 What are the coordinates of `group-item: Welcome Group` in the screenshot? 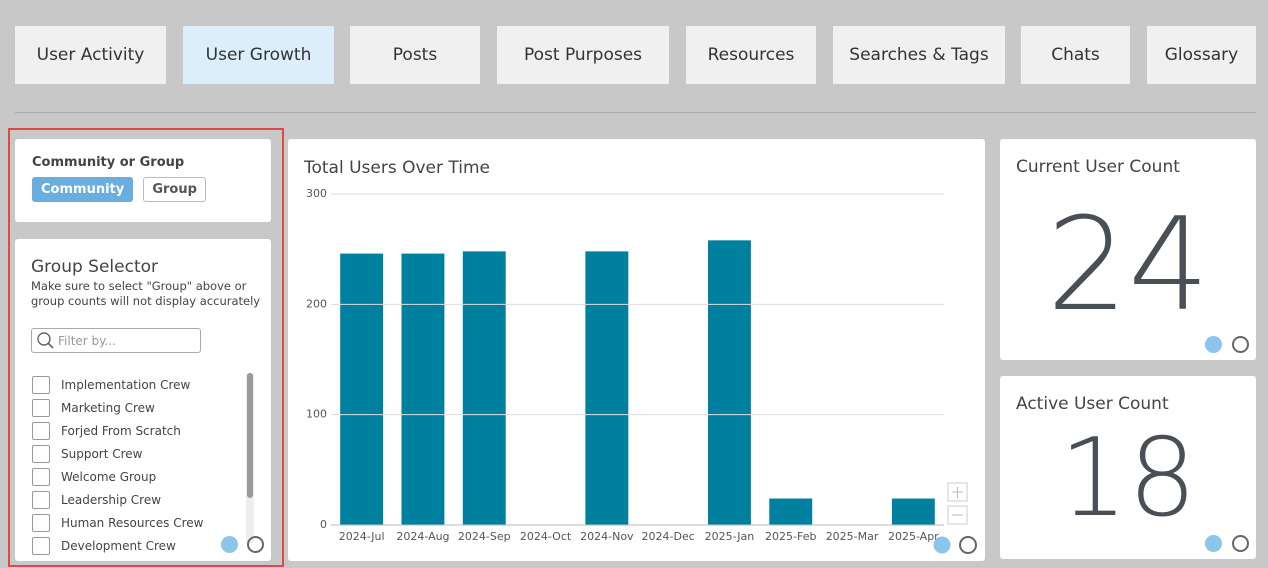 It's located at (132, 476).